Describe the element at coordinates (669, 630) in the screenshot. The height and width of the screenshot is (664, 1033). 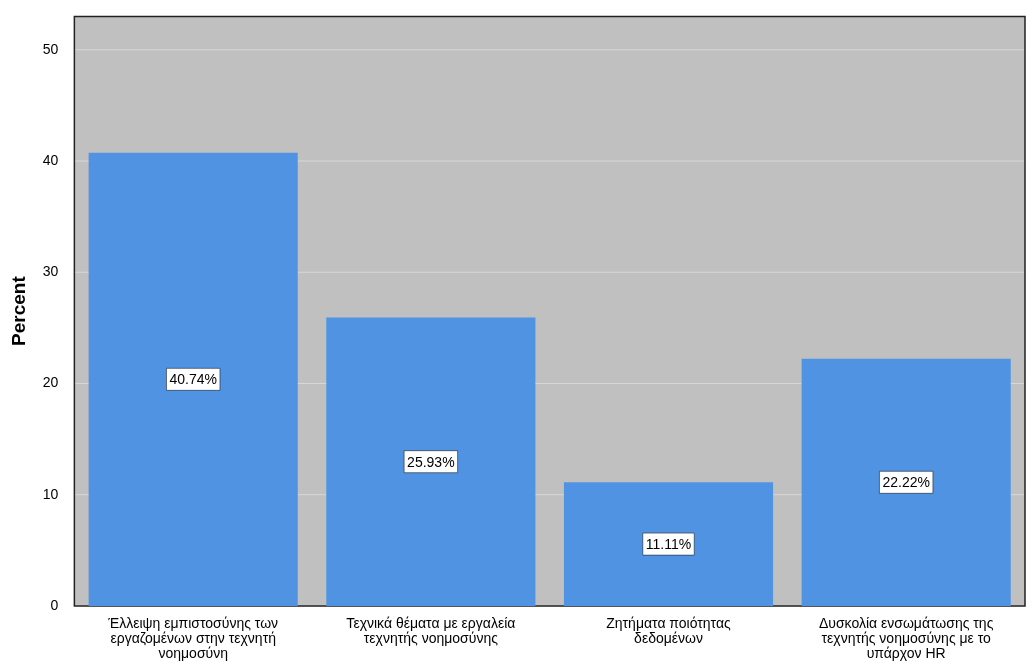
I see `x-tick-label: Ζητήματα ποιότητας δεδομένων` at that location.